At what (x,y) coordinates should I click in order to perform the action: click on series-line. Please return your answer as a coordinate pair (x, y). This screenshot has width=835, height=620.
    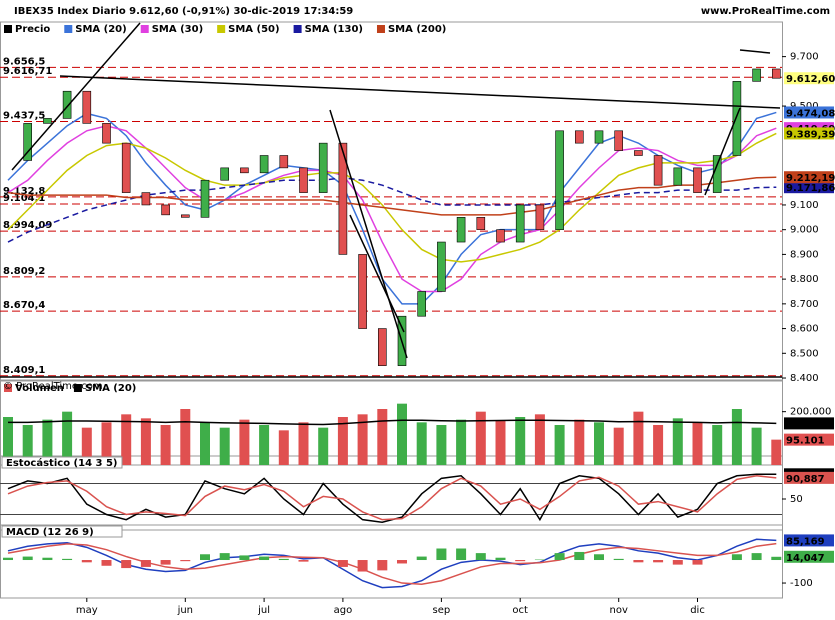
    Looking at the image, I should click on (392, 196).